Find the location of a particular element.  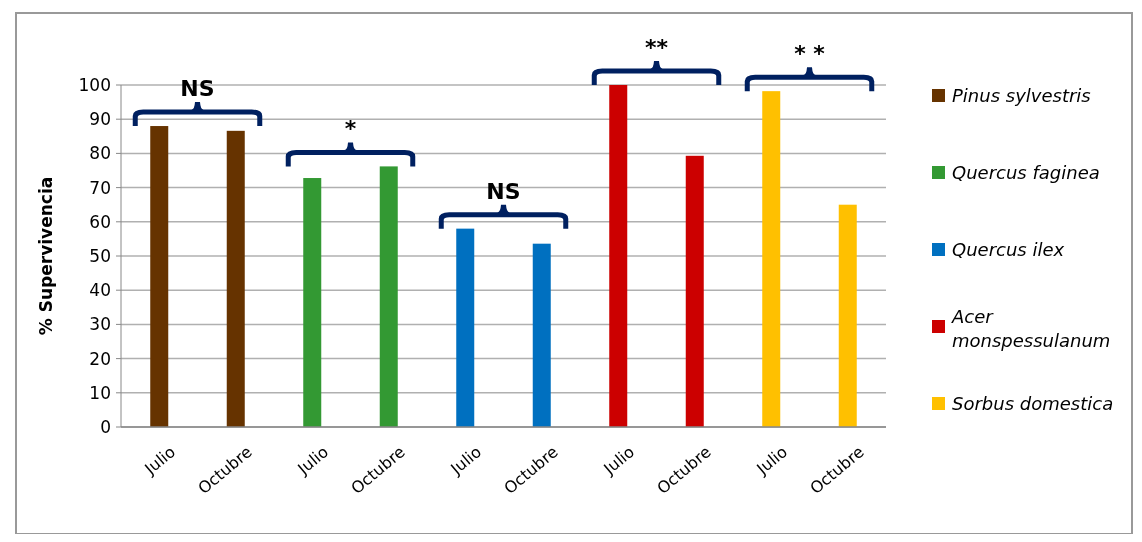

legend-label: Acer monspessulanum is located at coordinates (1031, 328).